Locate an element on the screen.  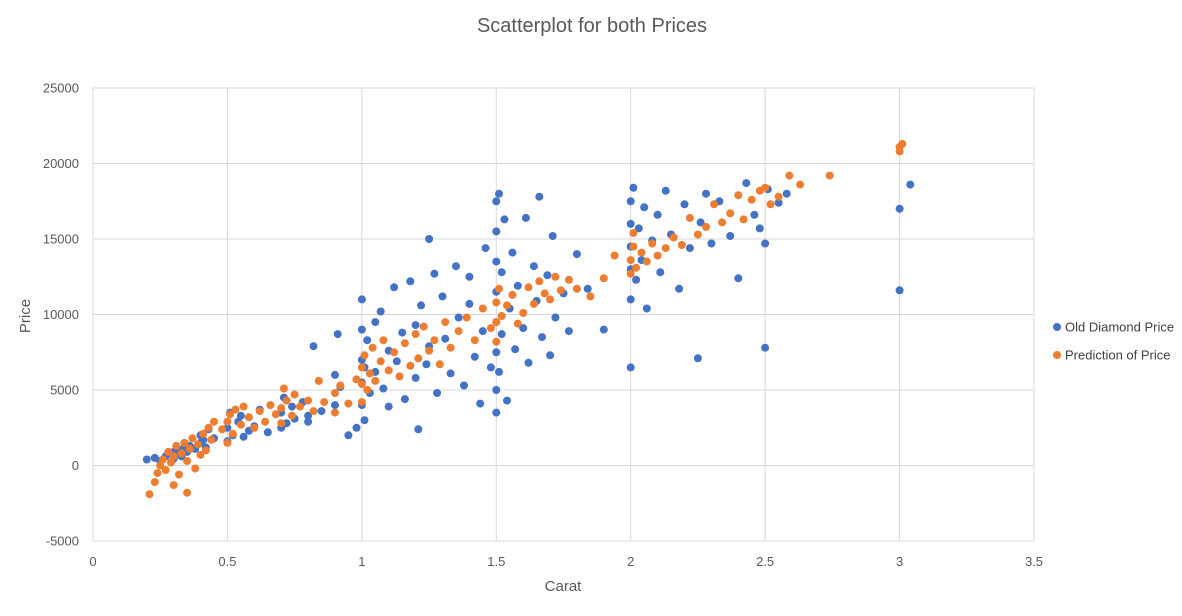
x-tick-label: 3 is located at coordinates (899, 561).